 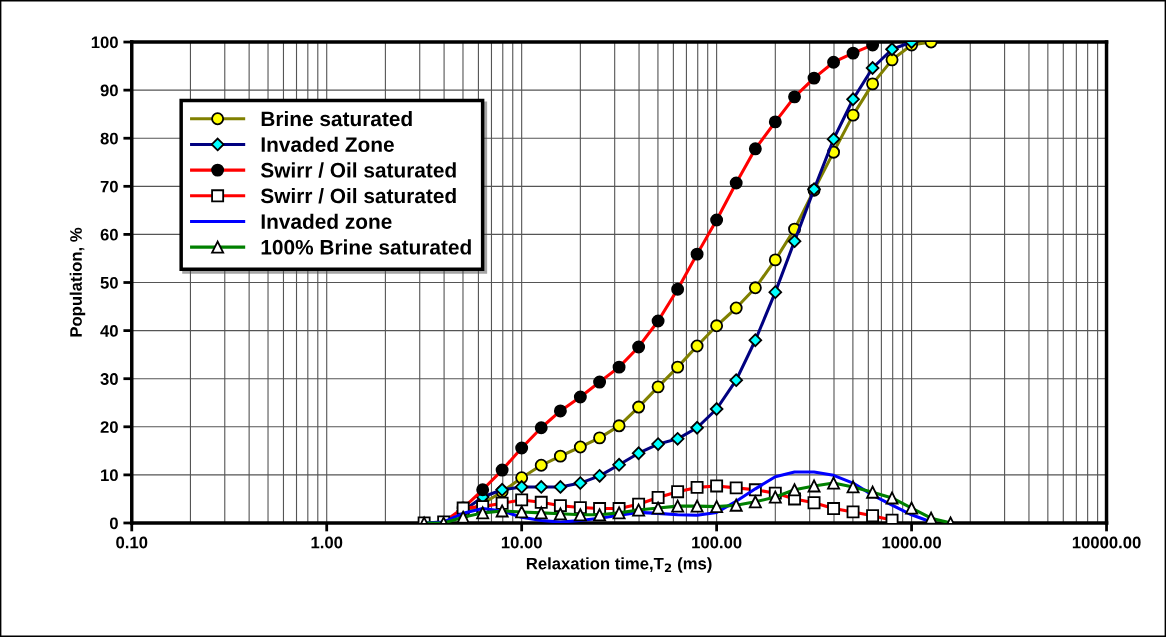 I want to click on legend-label: 100% Brine saturated, so click(x=366, y=247).